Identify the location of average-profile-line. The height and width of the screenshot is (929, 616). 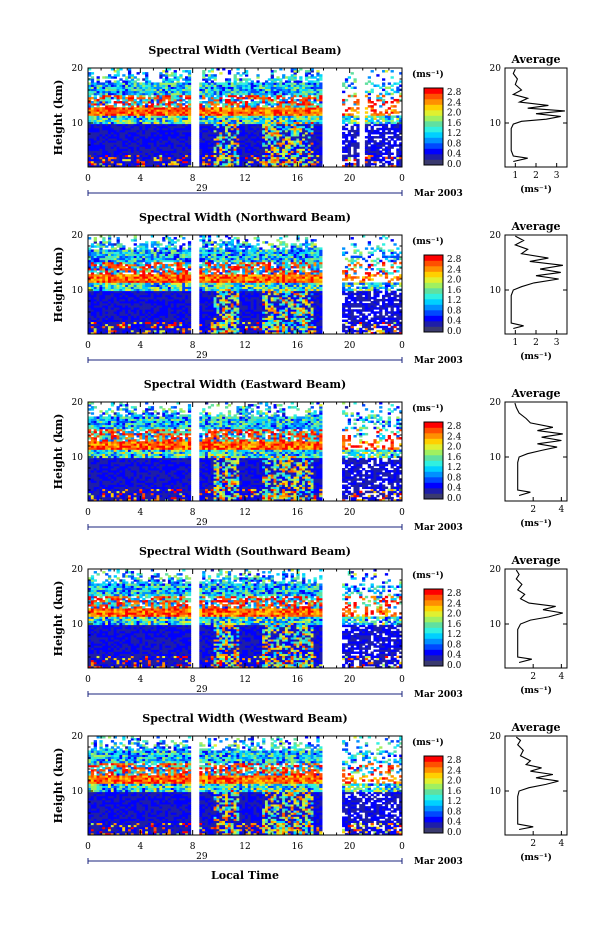
(537, 115).